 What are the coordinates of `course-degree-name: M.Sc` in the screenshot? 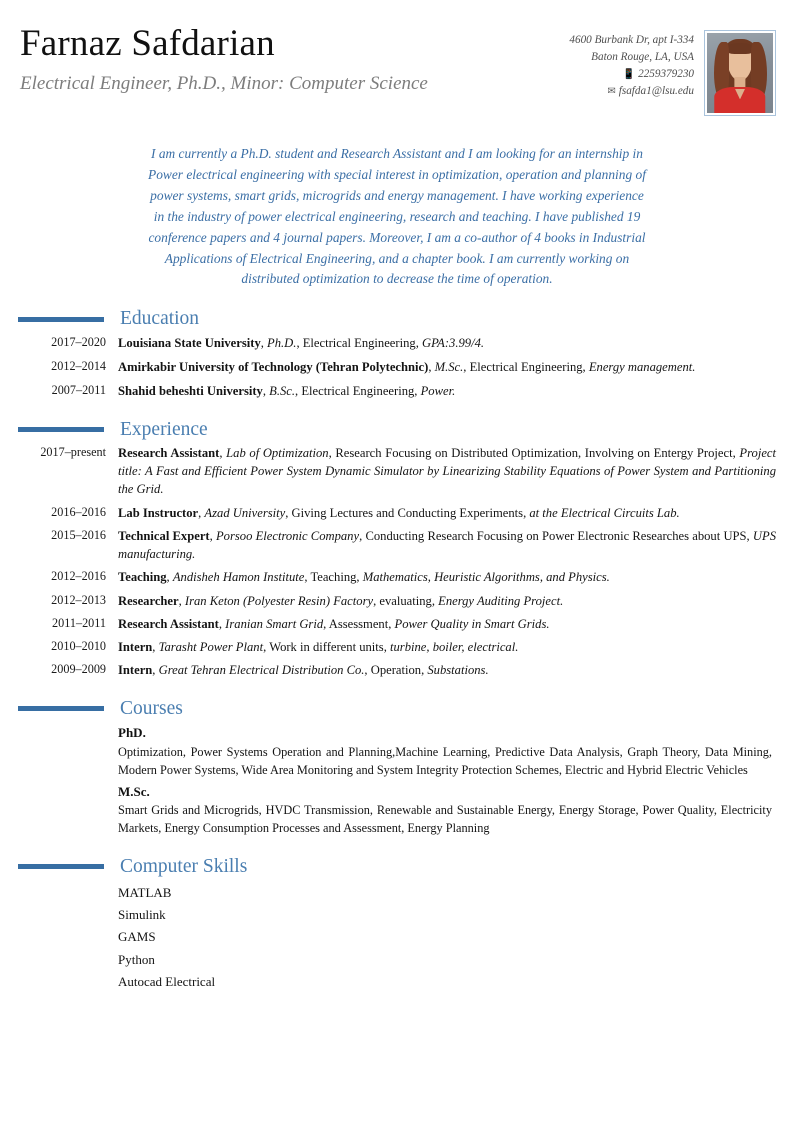 It's located at (132, 791).